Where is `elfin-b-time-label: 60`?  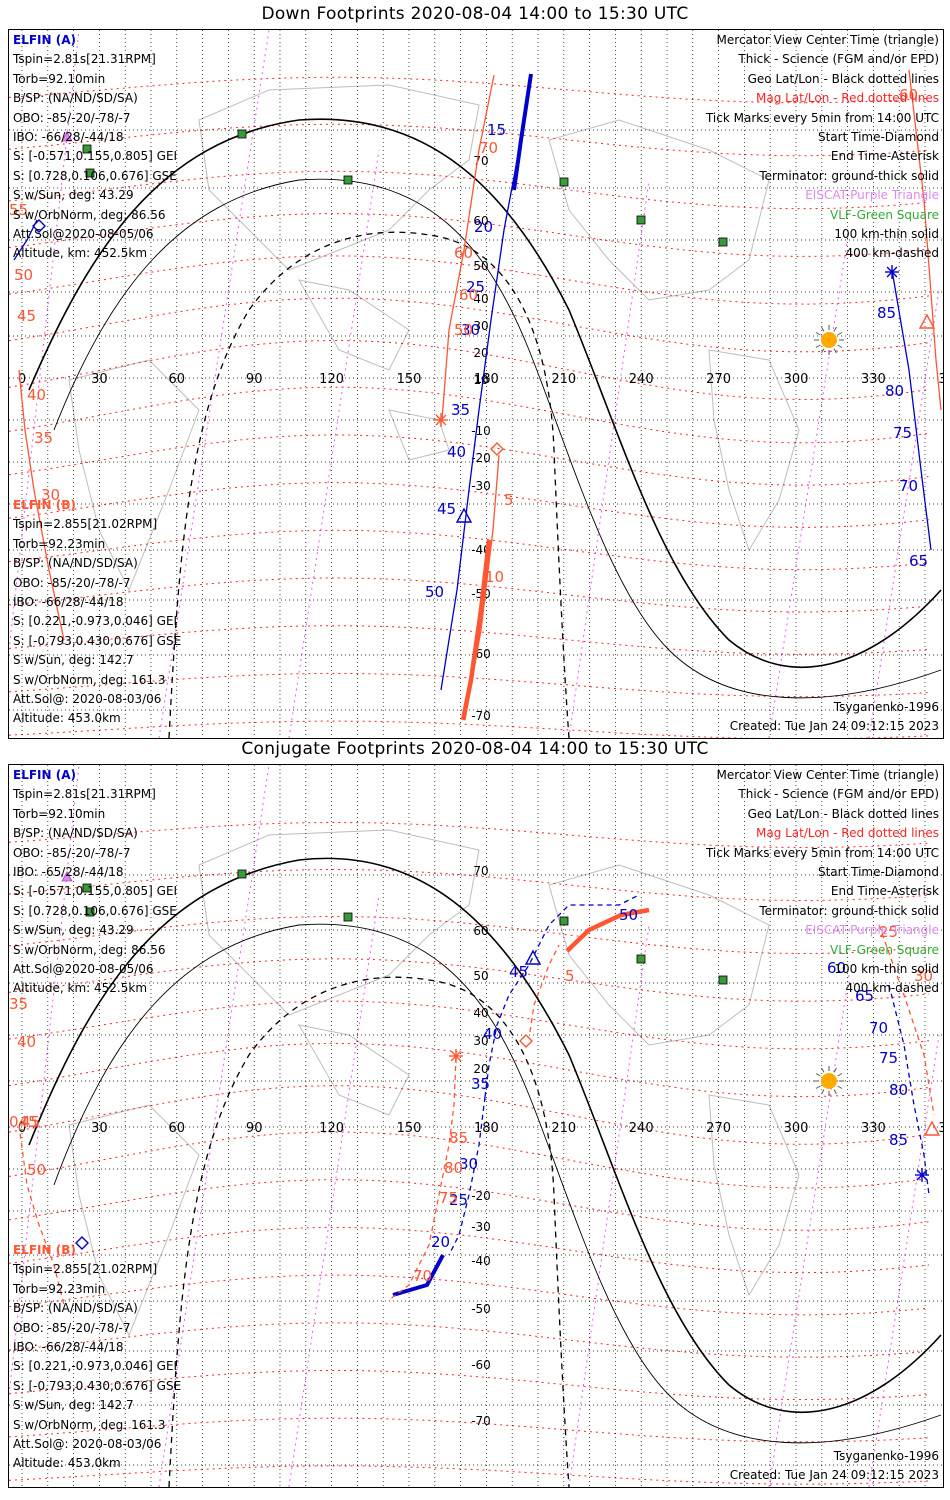
elfin-b-time-label: 60 is located at coordinates (463, 253).